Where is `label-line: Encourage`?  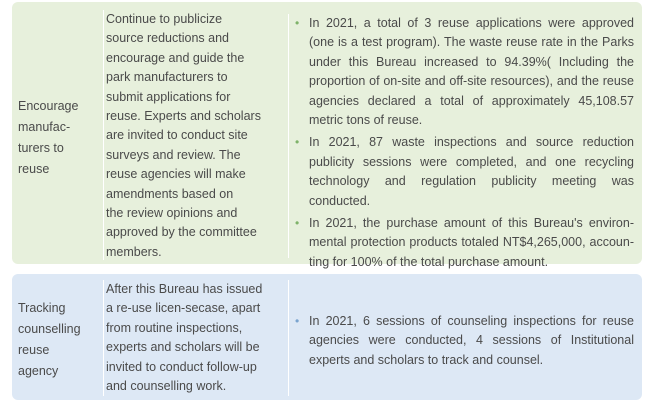
label-line: Encourage is located at coordinates (48, 106).